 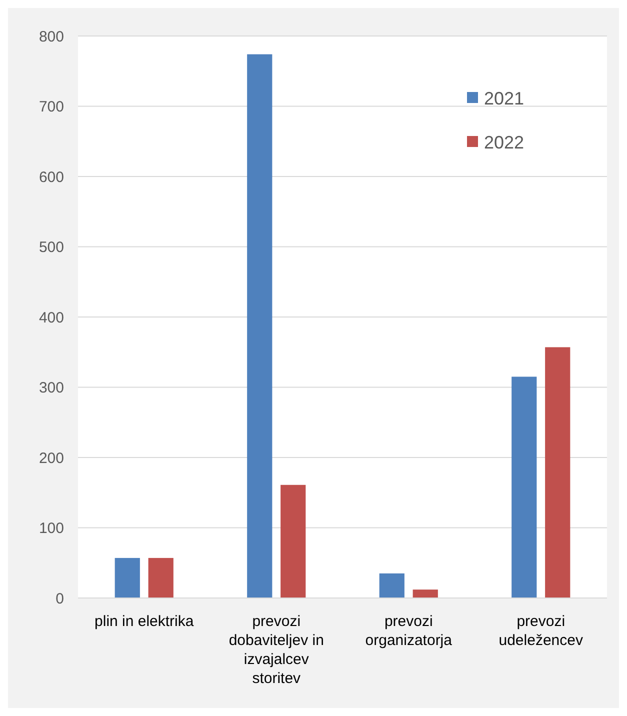 I want to click on x-tick-label: prevozi dobaviteljev in izvajalcev storitev, so click(x=276, y=650).